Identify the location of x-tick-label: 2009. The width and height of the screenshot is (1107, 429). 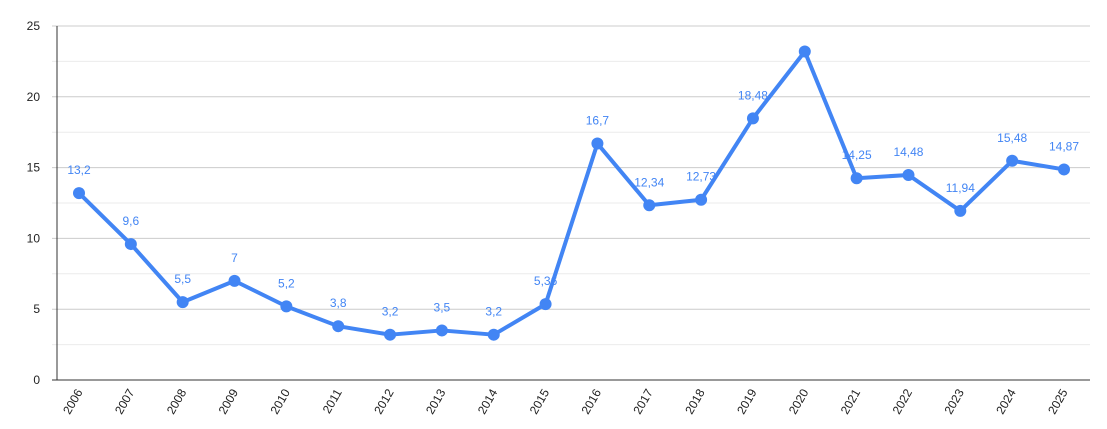
(229, 401).